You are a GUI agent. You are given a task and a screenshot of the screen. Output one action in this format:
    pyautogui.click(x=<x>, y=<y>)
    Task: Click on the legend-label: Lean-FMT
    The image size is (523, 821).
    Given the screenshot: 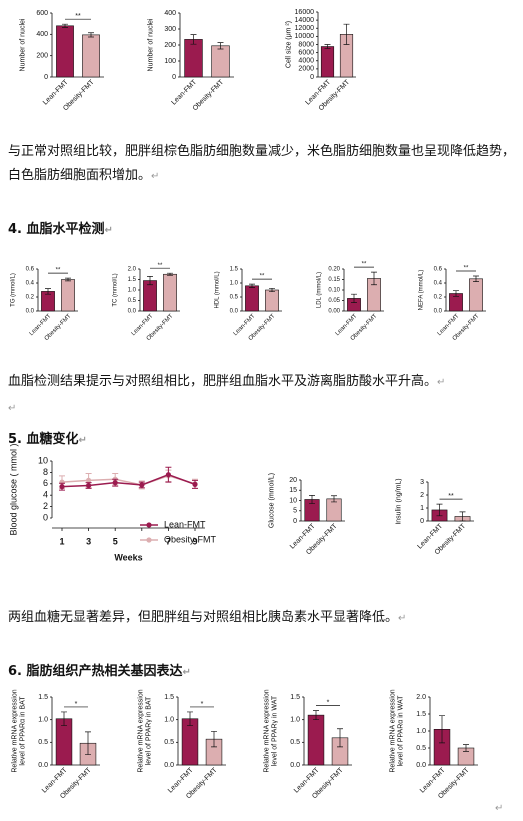 What is the action you would take?
    pyautogui.click(x=185, y=524)
    